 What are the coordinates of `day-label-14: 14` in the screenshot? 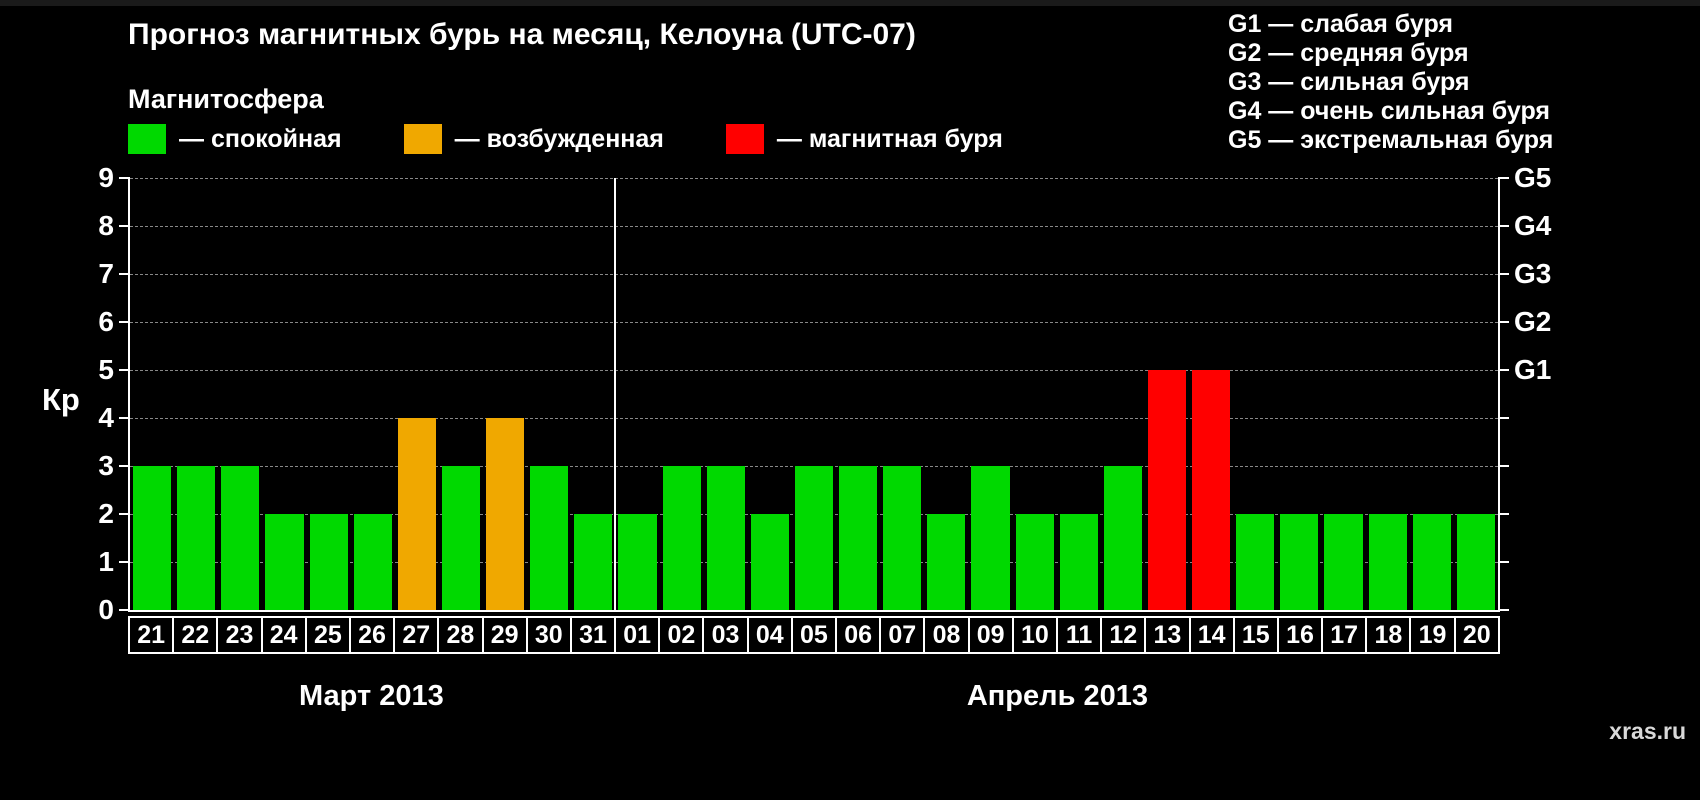 It's located at (1211, 635).